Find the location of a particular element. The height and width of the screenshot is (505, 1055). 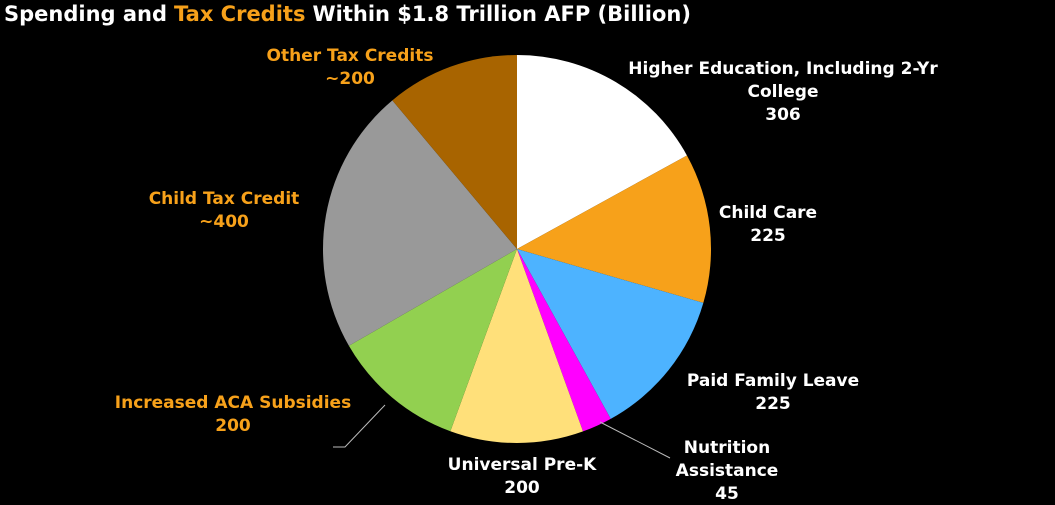

slice-label: Universal Pre-K 200 is located at coordinates (522, 477).